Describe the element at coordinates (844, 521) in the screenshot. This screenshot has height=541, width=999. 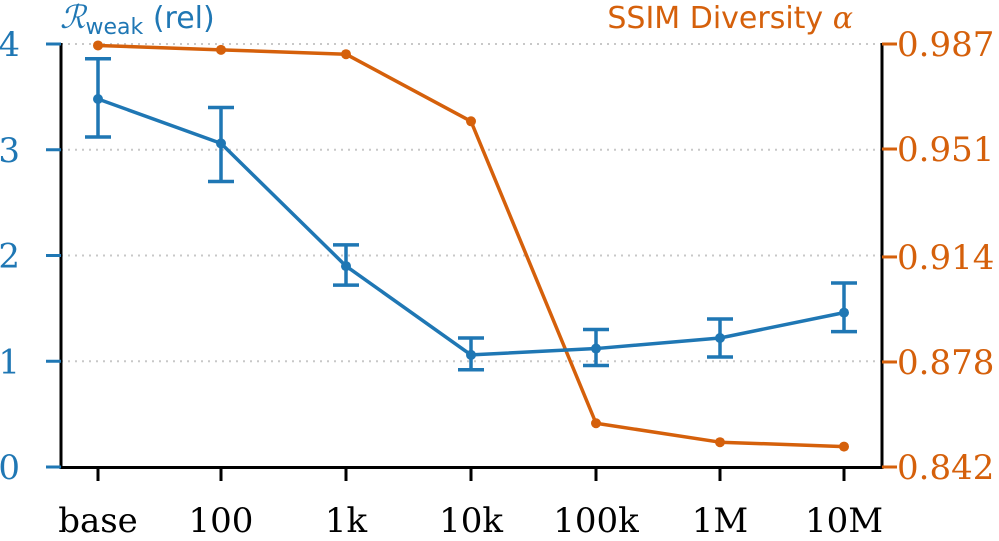
I see `x-tick-label: 10M` at that location.